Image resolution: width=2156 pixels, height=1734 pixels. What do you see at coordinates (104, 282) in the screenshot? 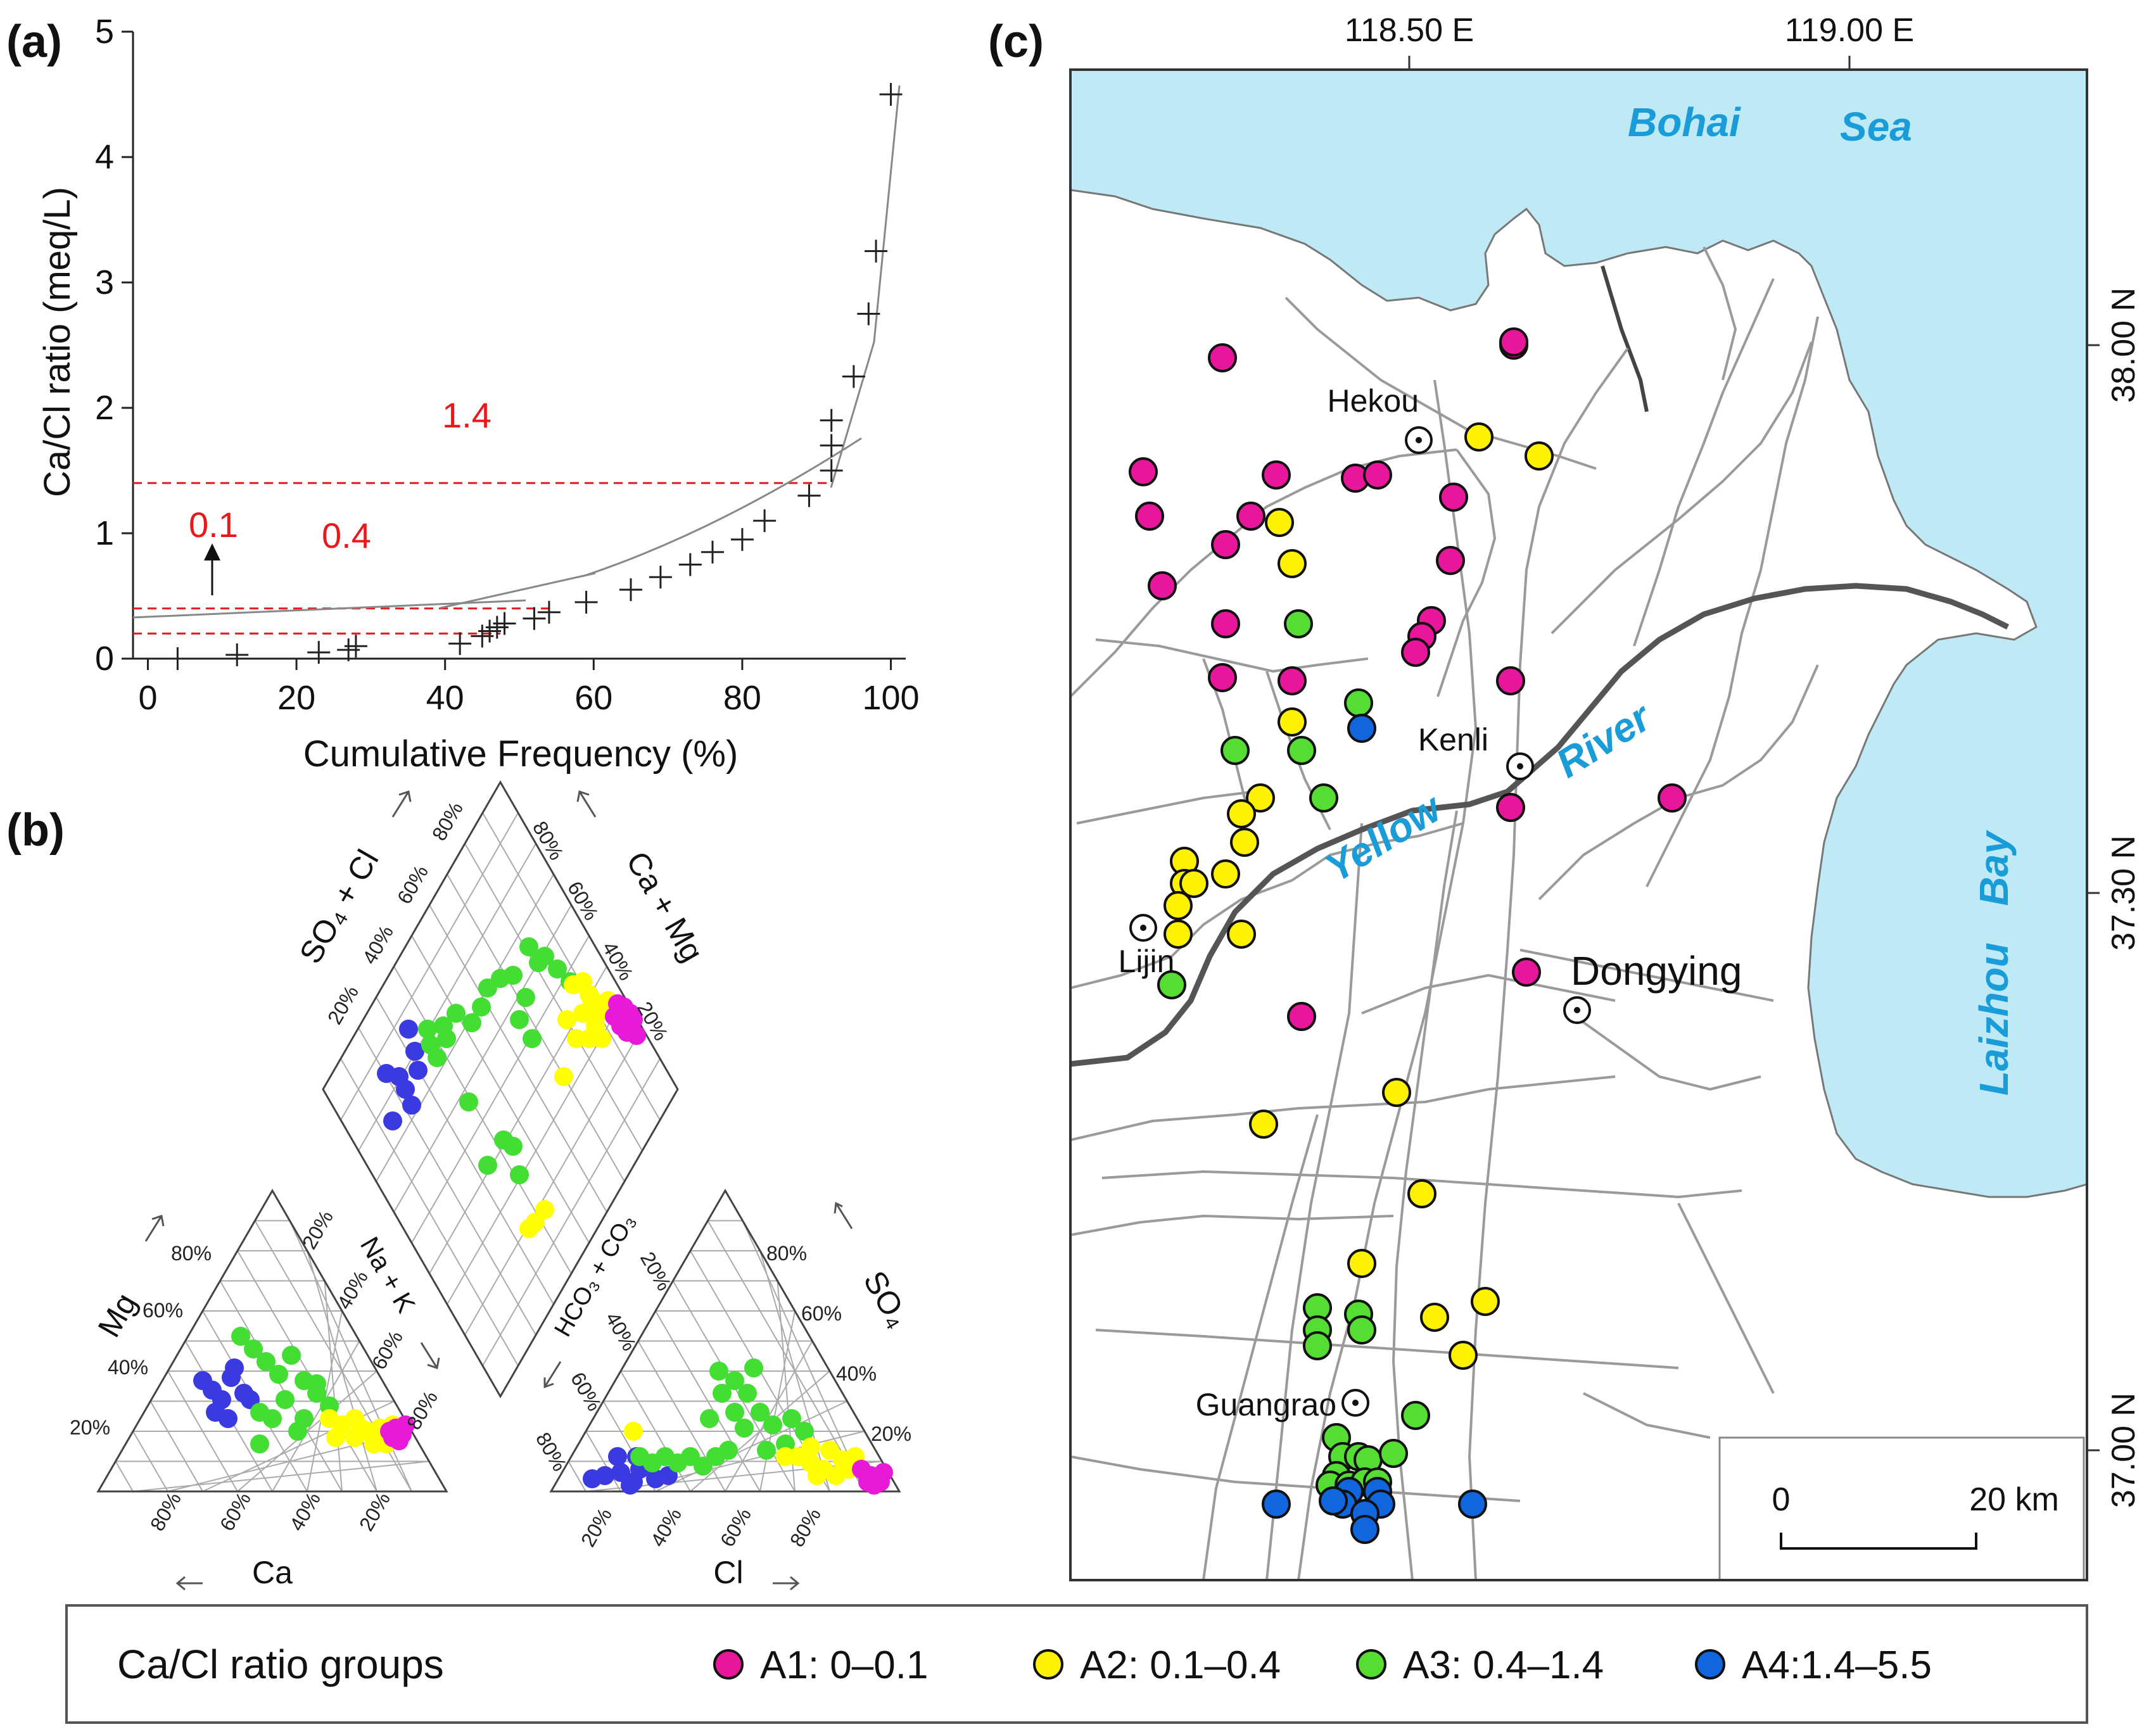
I see `y-tick-label: 3` at bounding box center [104, 282].